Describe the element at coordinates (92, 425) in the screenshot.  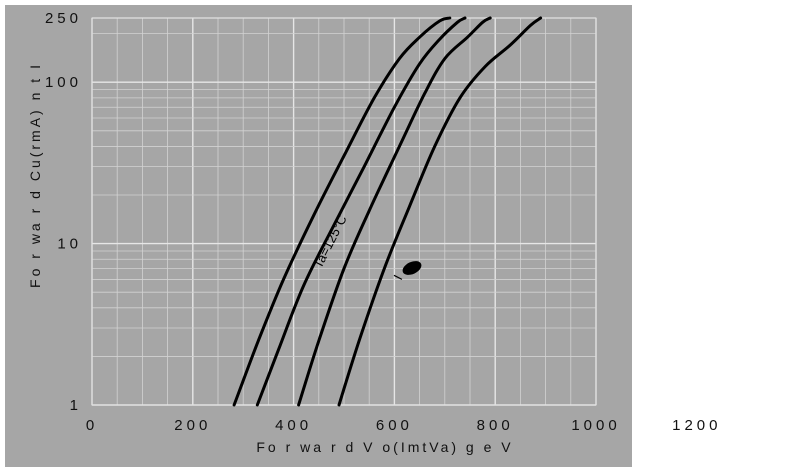
I see `x-tick-label: 0` at that location.